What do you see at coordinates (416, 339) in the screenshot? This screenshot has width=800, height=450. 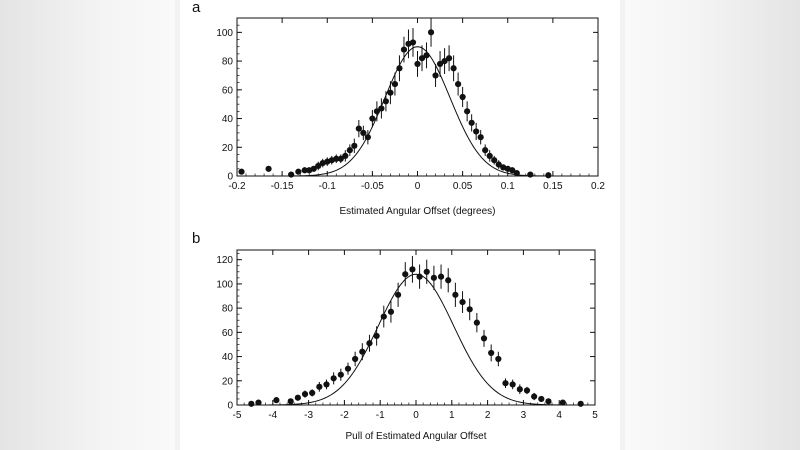 I see `panel-b-fit` at bounding box center [416, 339].